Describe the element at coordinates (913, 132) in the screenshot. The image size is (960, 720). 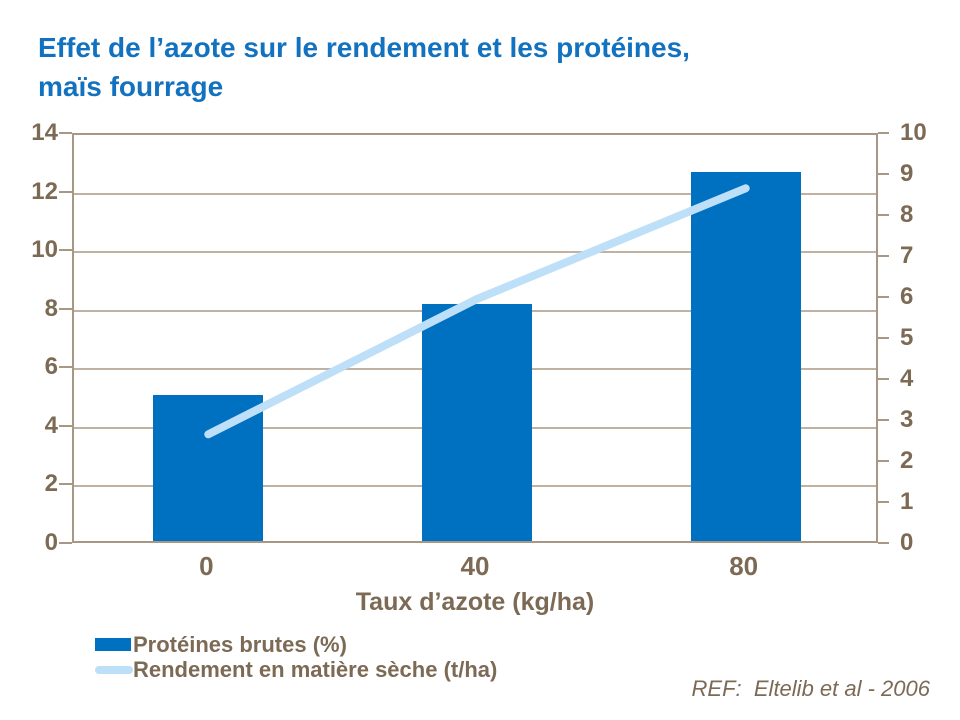
I see `right-axis-label-10: 10` at that location.